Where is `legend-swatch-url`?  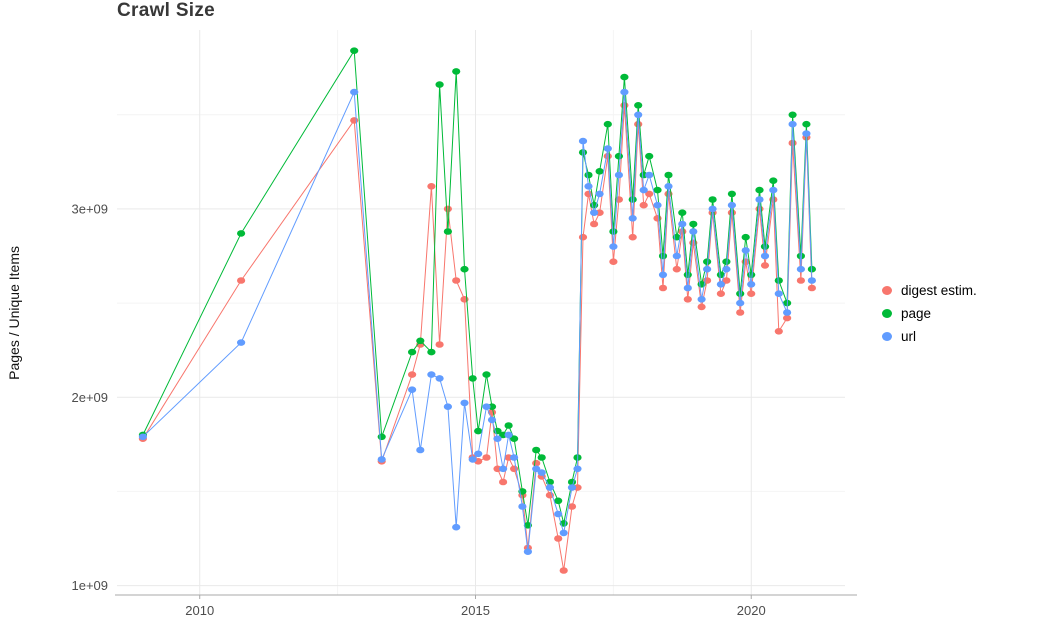
legend-swatch-url is located at coordinates (887, 336).